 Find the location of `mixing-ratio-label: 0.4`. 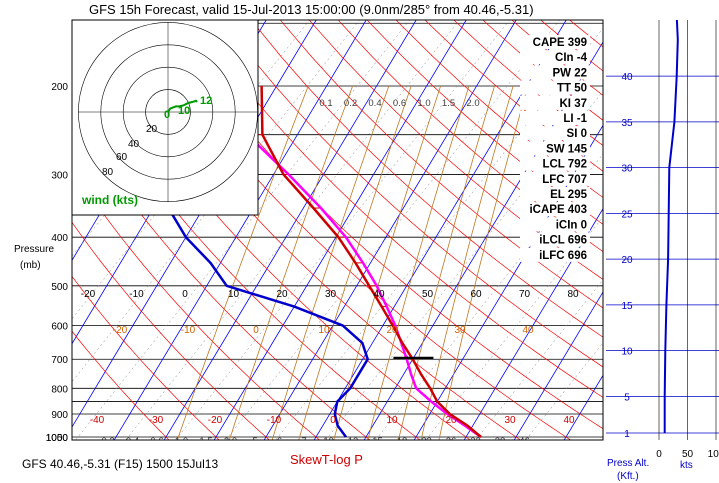

mixing-ratio-label: 0.4 is located at coordinates (132, 441).